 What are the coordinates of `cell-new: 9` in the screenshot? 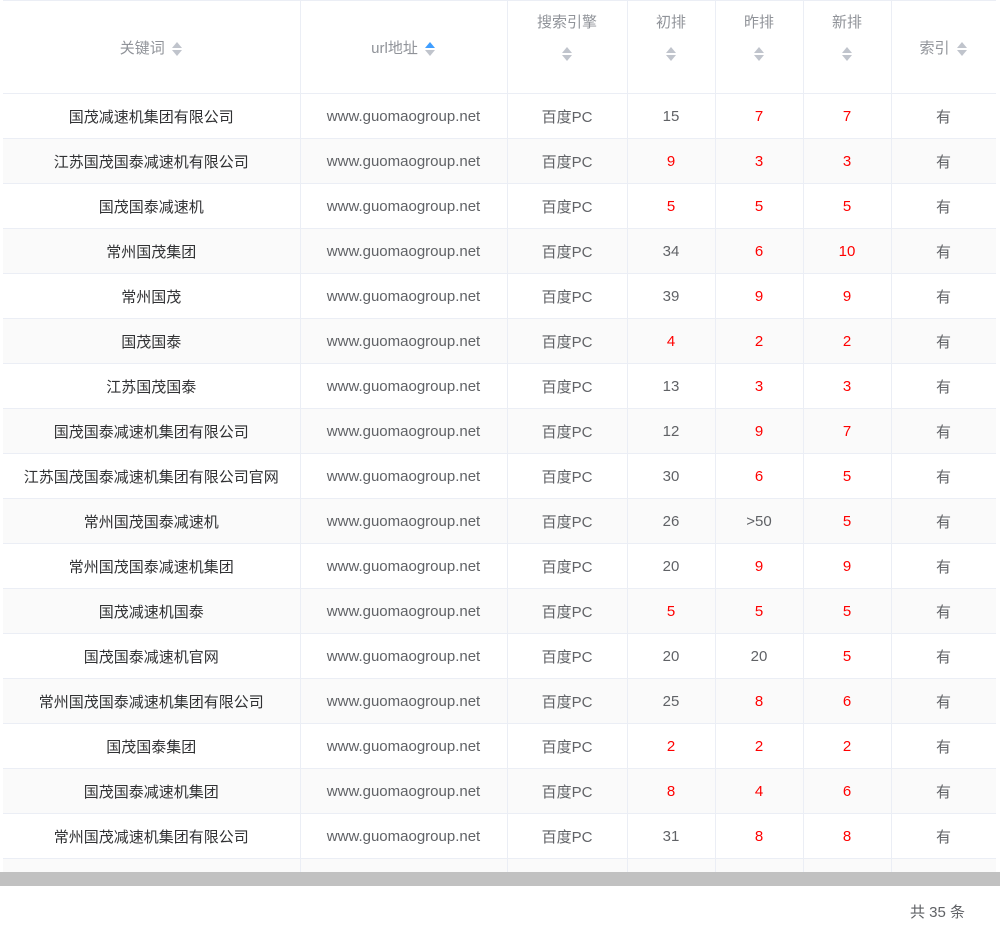 It's located at (847, 296).